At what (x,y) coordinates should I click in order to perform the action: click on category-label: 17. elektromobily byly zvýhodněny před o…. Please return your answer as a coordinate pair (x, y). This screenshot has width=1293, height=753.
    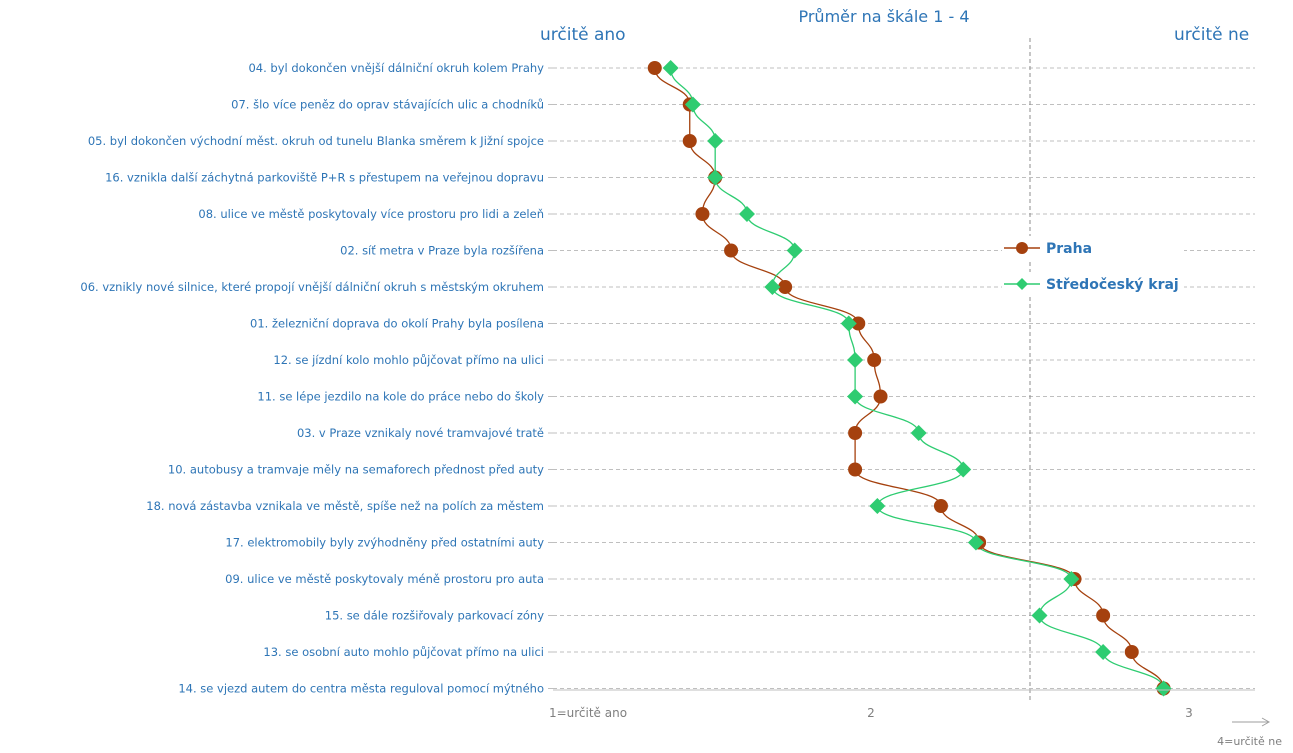
    Looking at the image, I should click on (384, 543).